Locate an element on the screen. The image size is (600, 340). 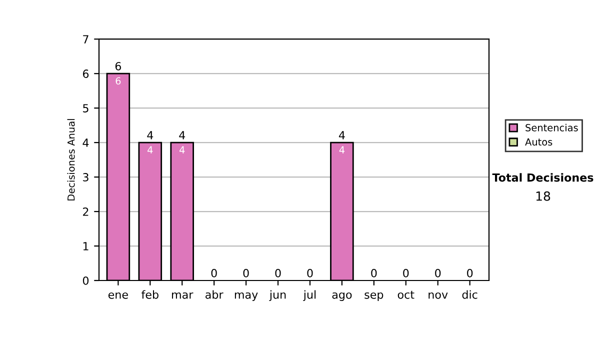
y-tick-label: 3 is located at coordinates (85, 177).